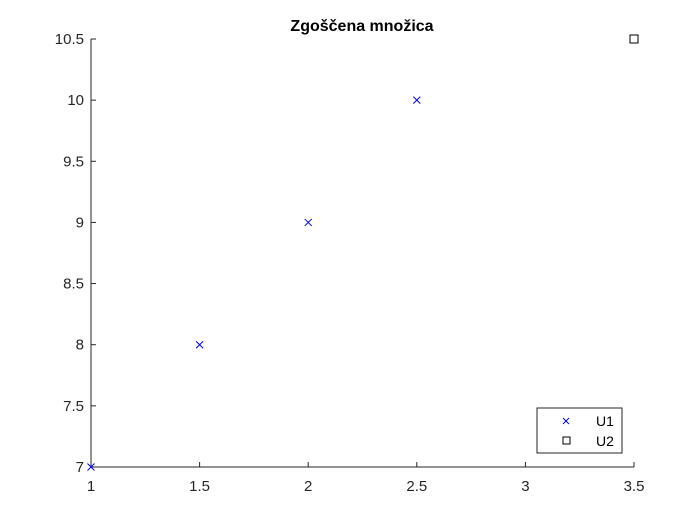 Image resolution: width=700 pixels, height=525 pixels. I want to click on y-tick-label: 7.5, so click(73, 406).